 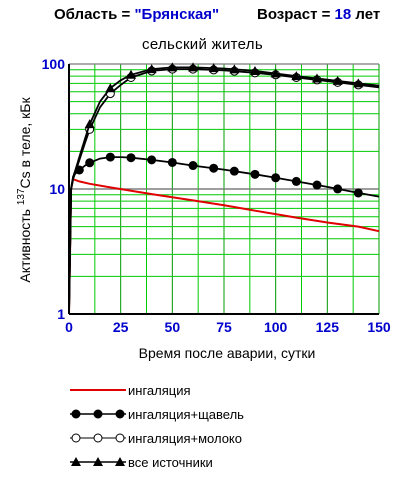 What do you see at coordinates (54, 64) in the screenshot?
I see `y-tick-label: 100` at bounding box center [54, 64].